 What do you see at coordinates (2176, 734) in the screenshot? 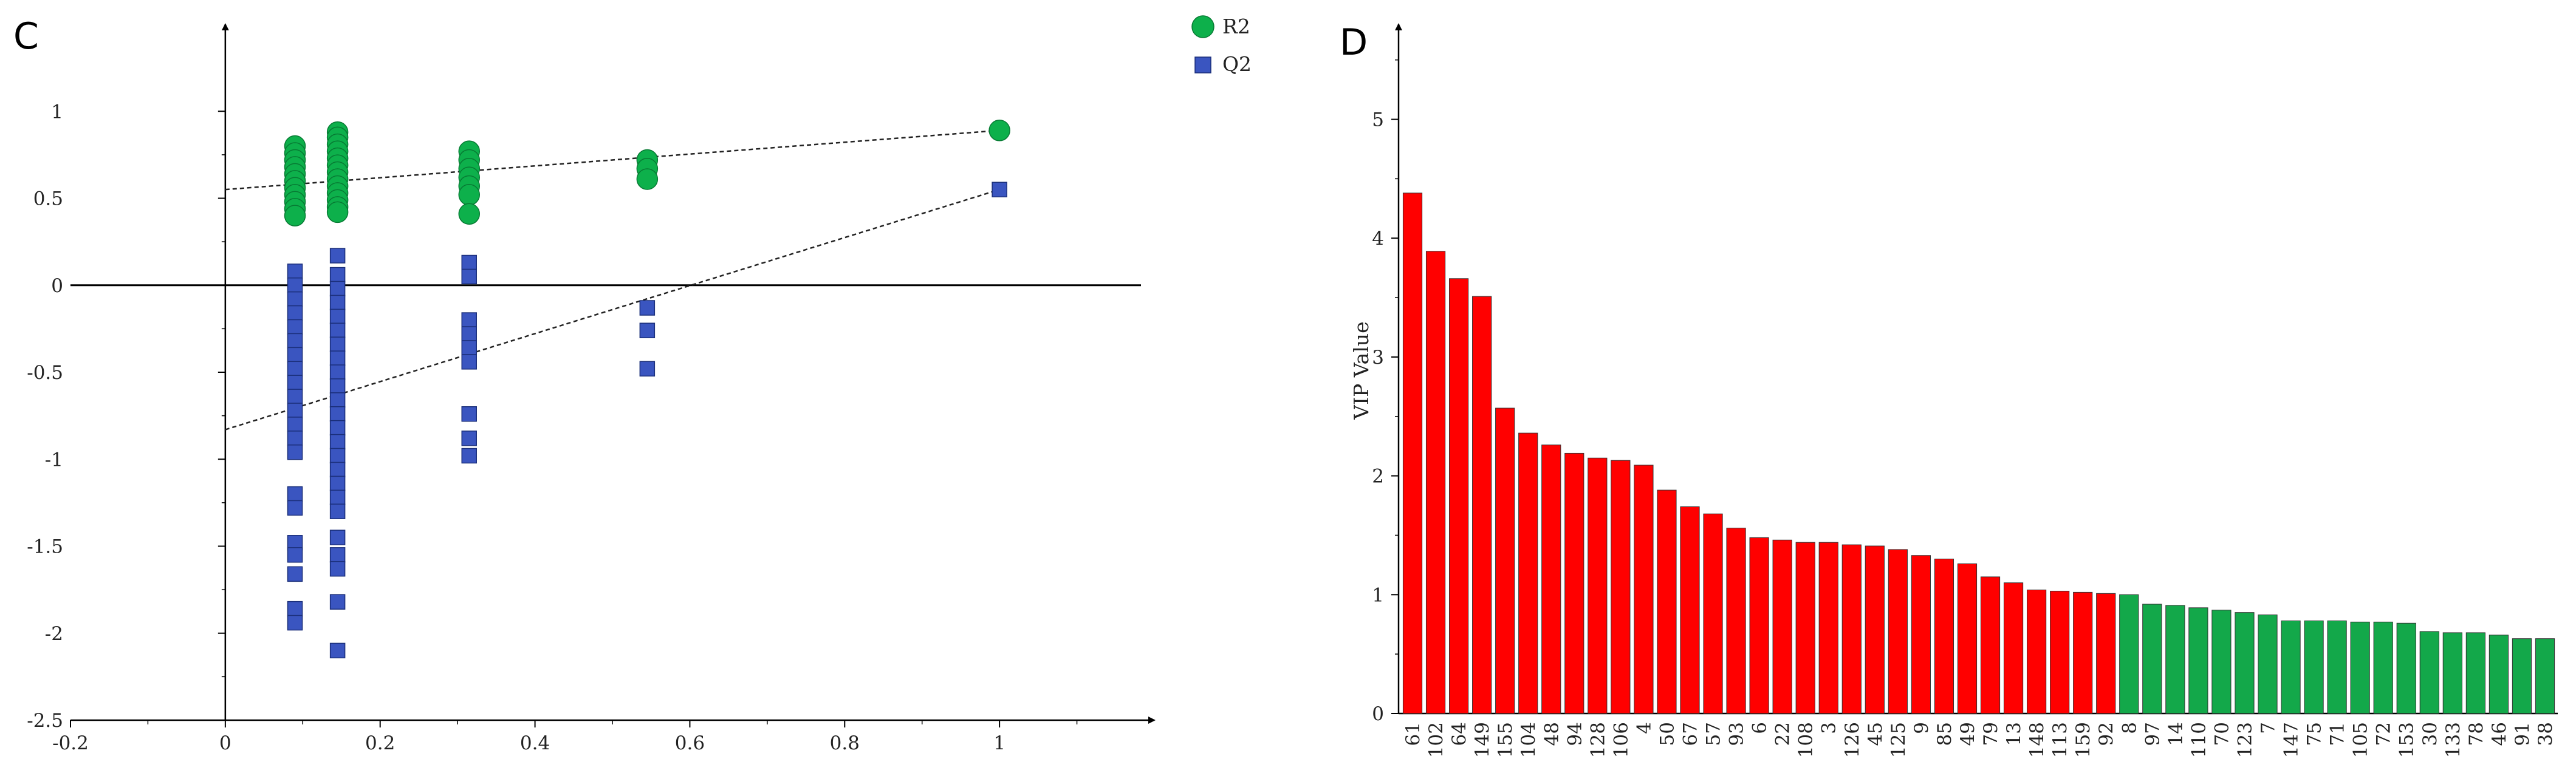
I see `category-label: 14` at bounding box center [2176, 734].